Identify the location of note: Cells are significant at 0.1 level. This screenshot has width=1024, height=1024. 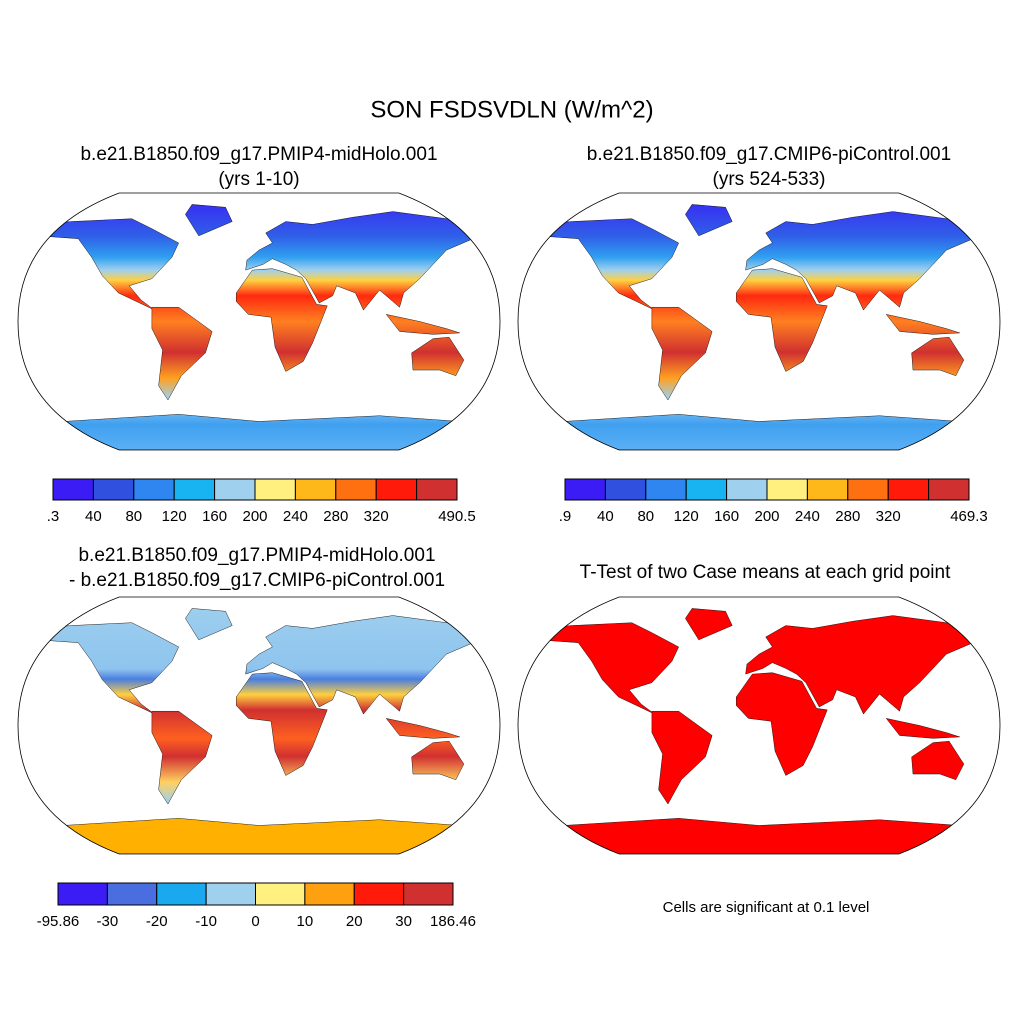
(766, 907).